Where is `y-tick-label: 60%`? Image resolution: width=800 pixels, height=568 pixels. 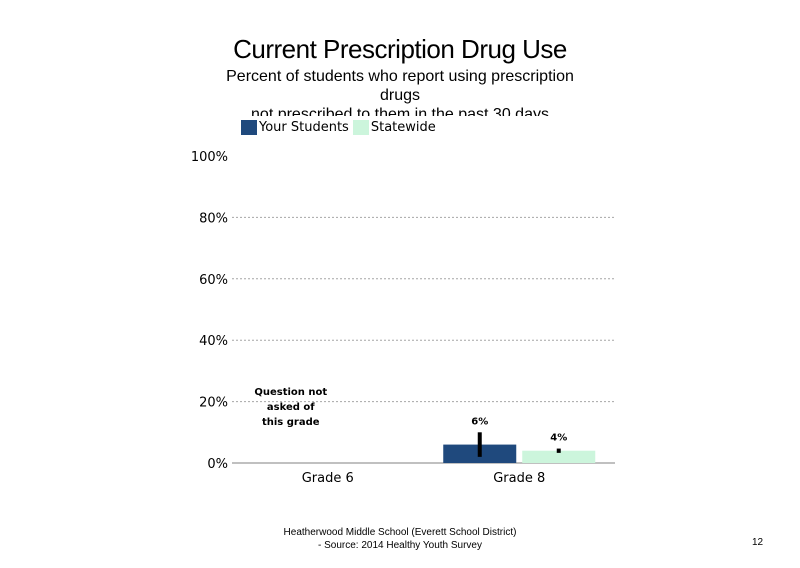 y-tick-label: 60% is located at coordinates (213, 280).